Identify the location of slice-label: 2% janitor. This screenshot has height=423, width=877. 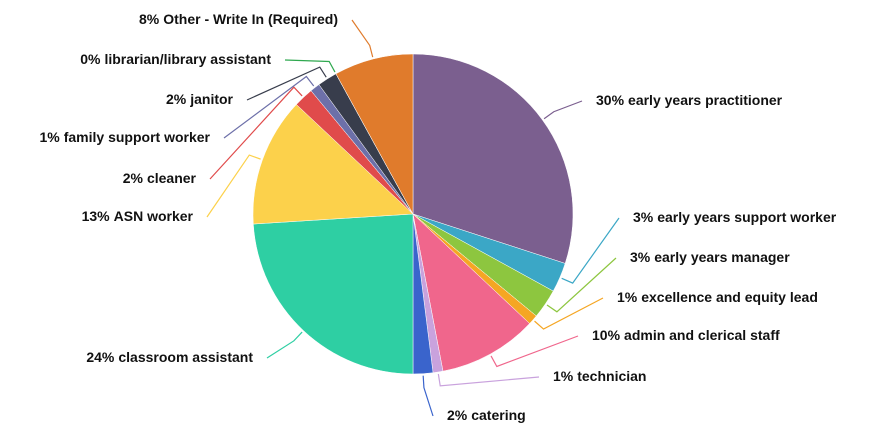
(200, 99).